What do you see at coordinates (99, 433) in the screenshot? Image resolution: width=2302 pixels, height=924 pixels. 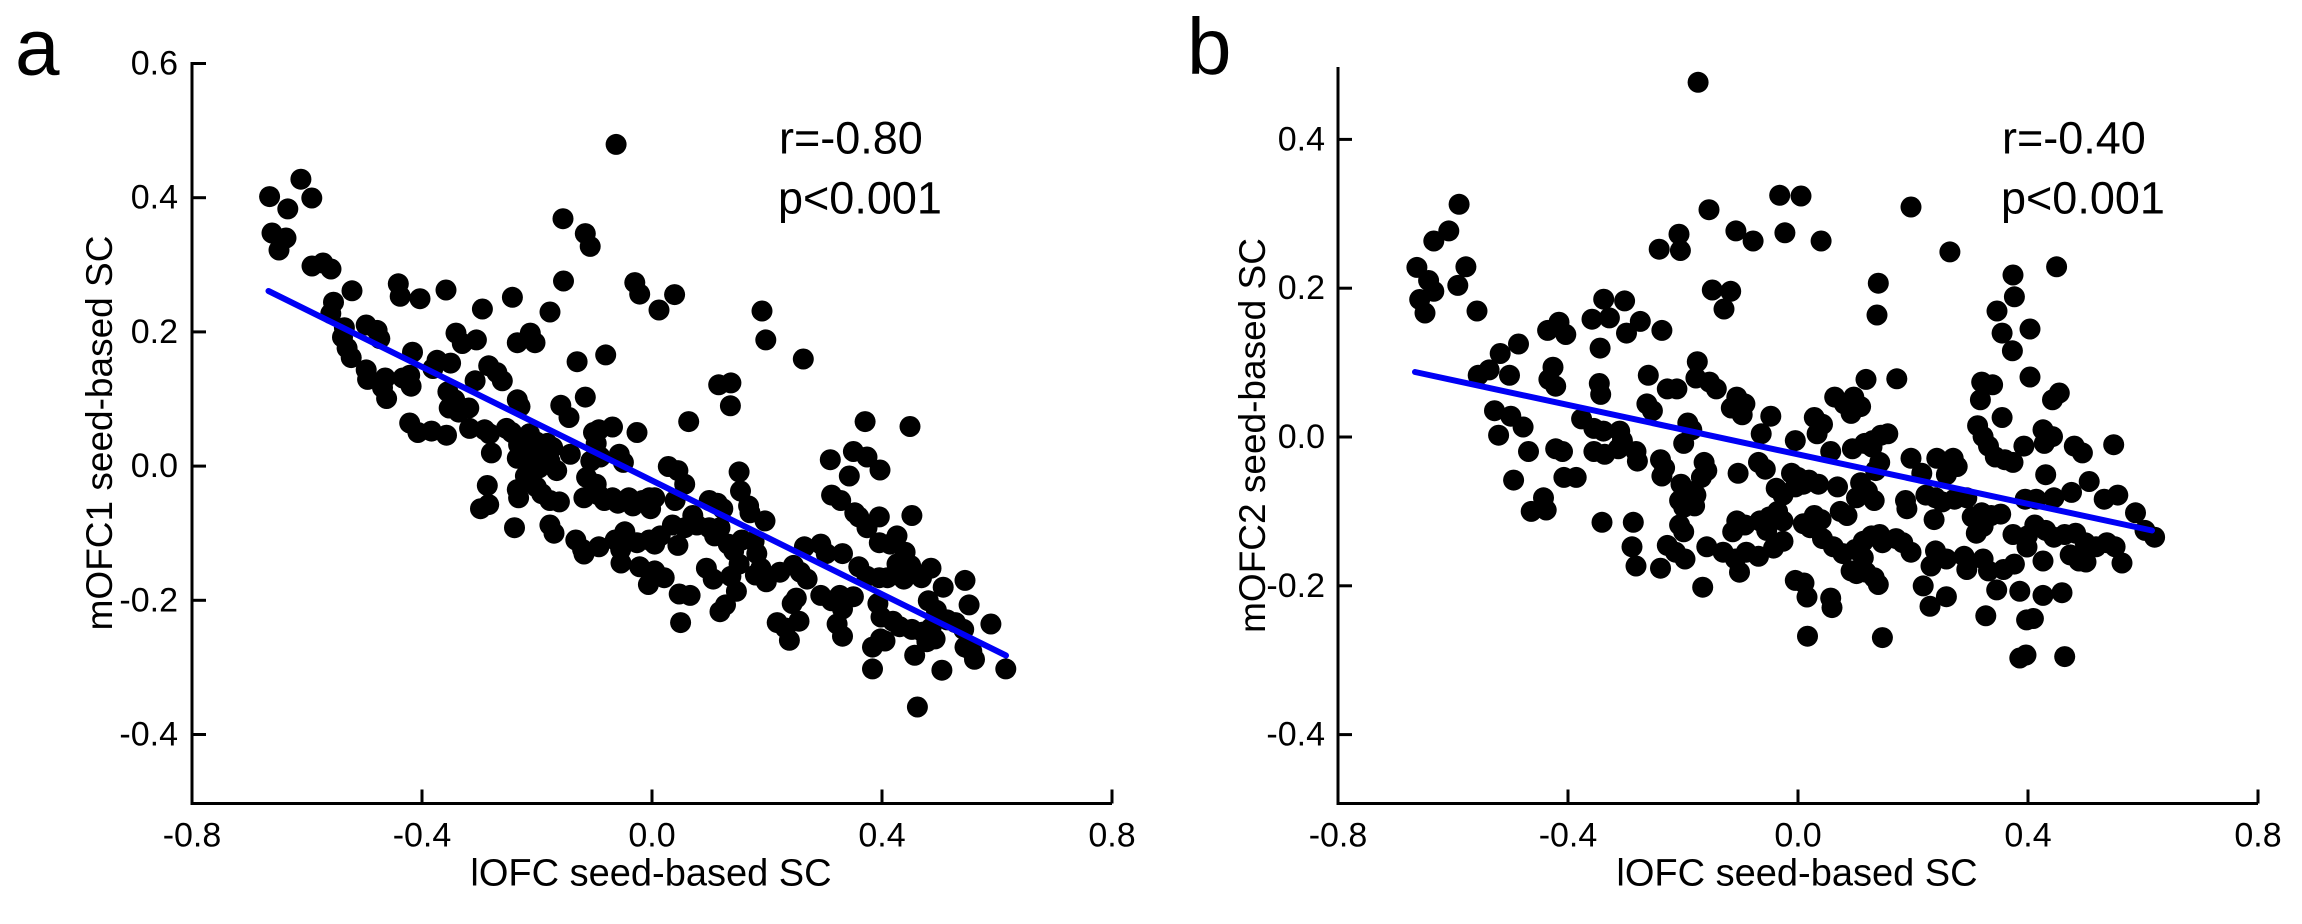 I see `svg-text: mOFC1 seed-based SC` at bounding box center [99, 433].